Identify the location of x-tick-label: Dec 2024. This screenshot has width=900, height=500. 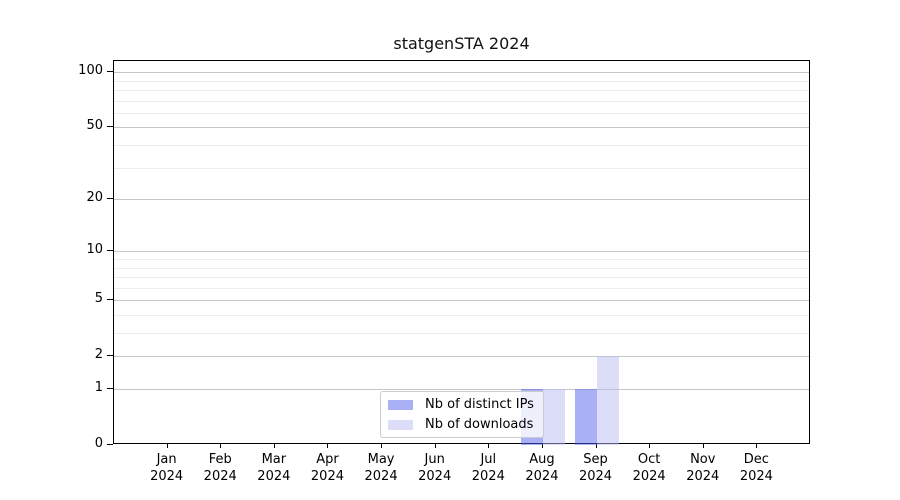
(756, 468).